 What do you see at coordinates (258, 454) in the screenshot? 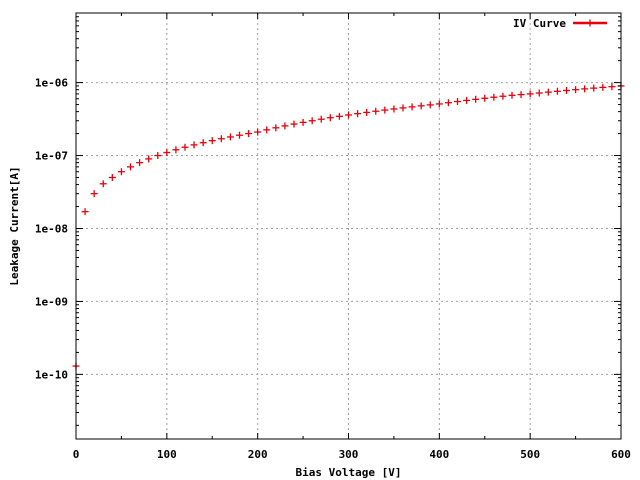
I see `x-tick-label: 200` at bounding box center [258, 454].